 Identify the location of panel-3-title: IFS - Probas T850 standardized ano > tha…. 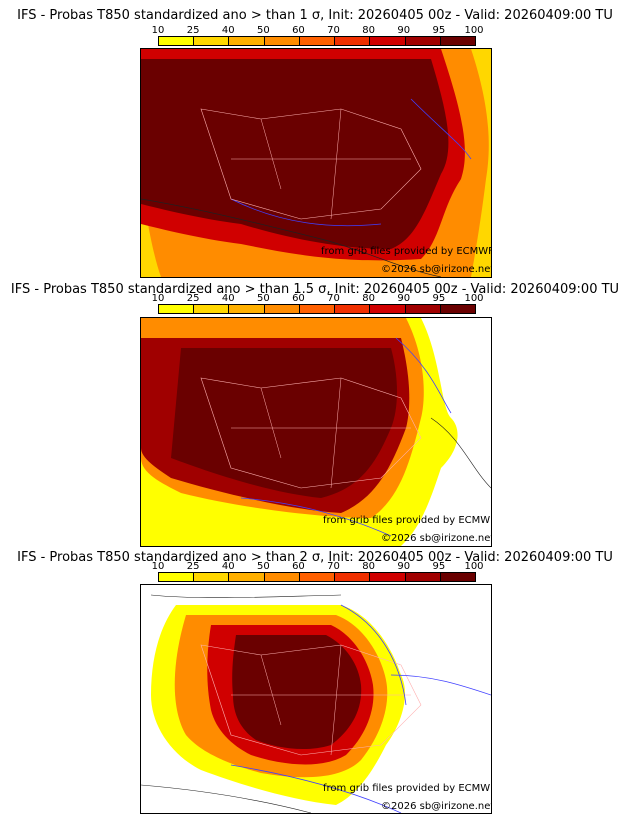
(315, 557).